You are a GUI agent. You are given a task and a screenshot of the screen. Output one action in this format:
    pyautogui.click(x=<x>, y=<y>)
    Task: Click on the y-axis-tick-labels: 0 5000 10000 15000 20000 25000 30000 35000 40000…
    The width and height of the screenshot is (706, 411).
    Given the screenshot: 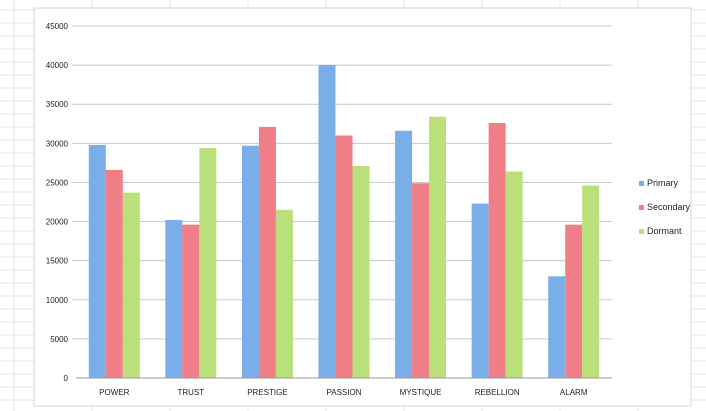 What is the action you would take?
    pyautogui.click(x=57, y=202)
    